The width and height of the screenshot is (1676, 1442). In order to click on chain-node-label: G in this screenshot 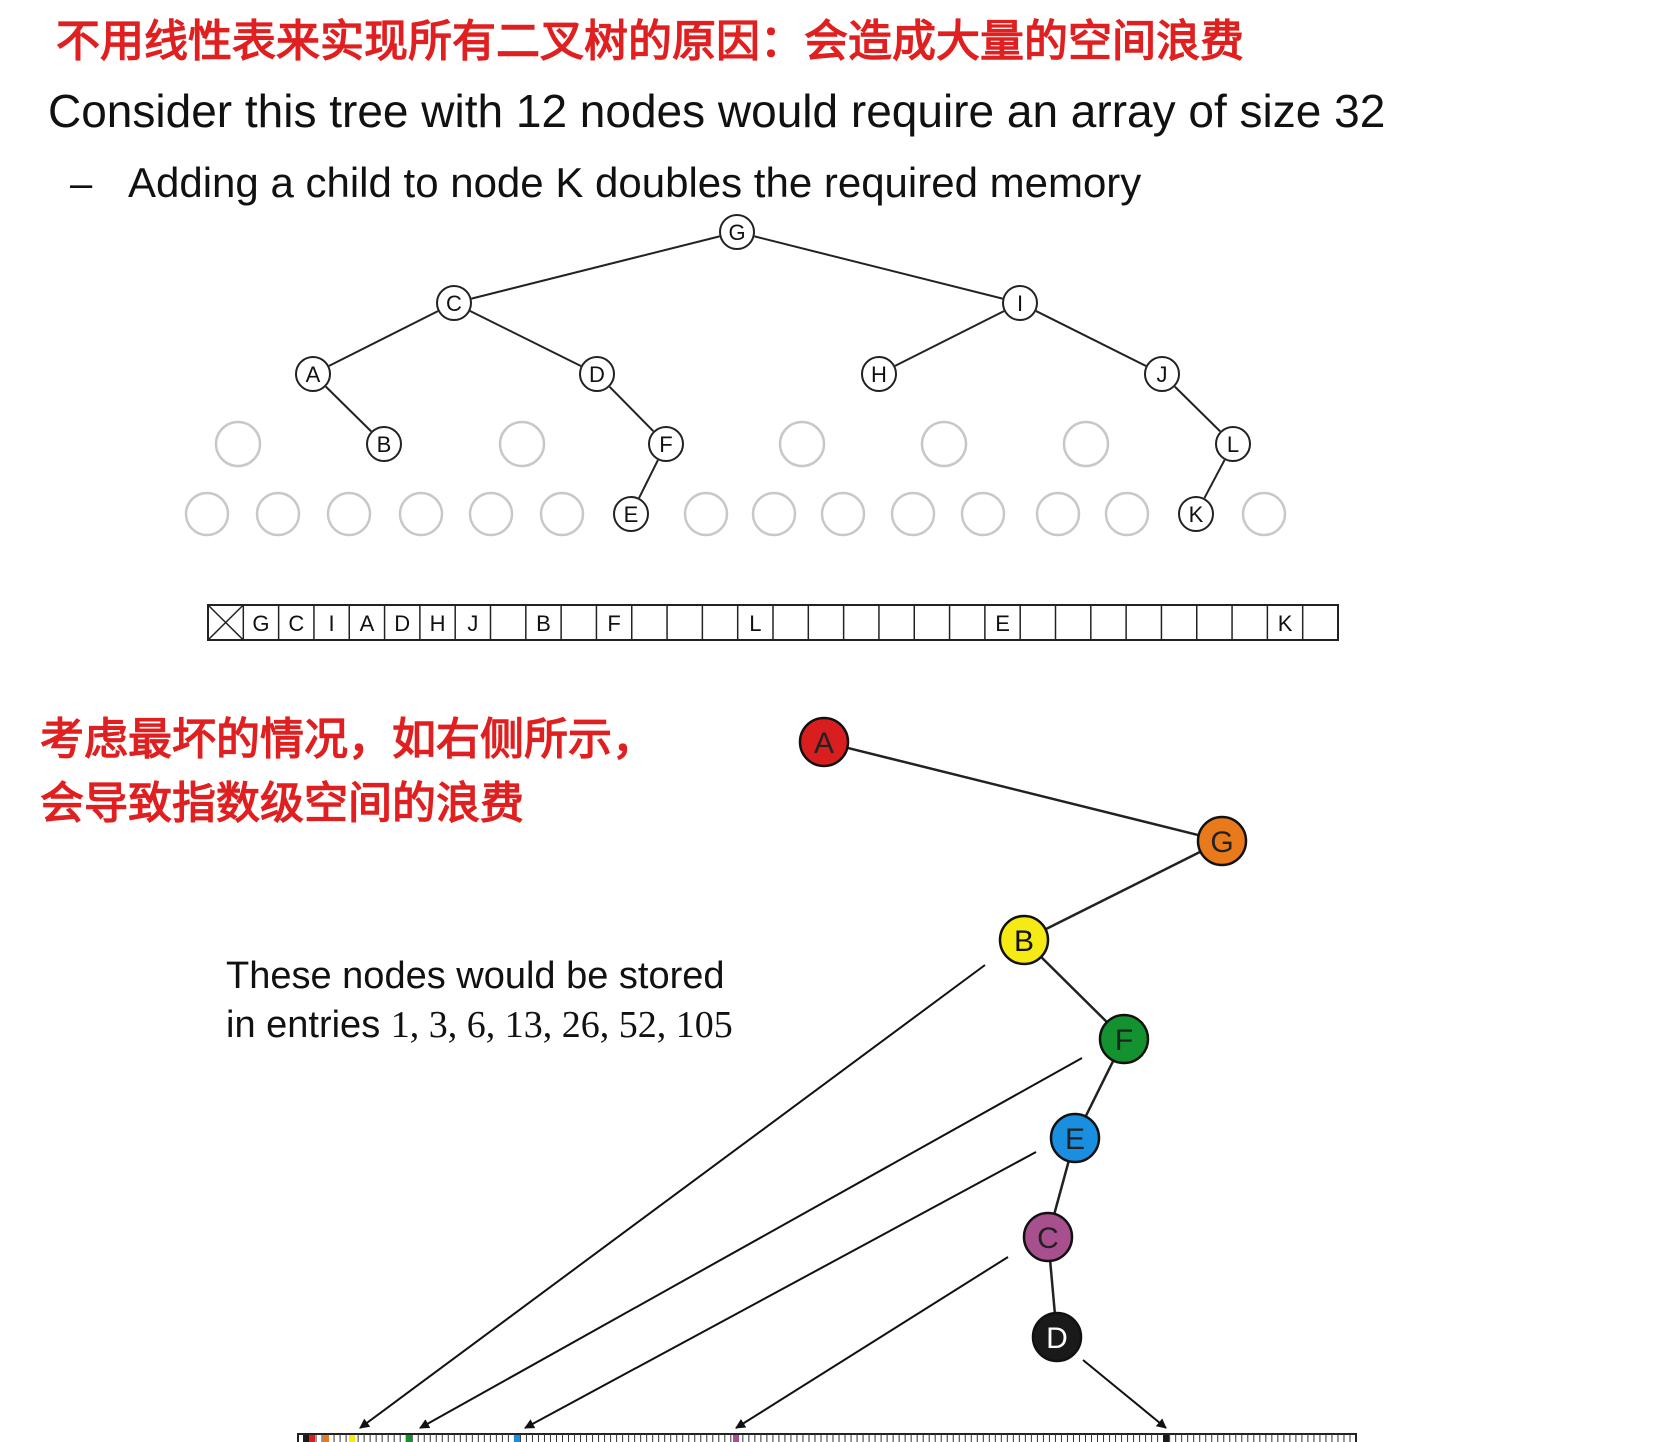, I will do `click(1221, 842)`.